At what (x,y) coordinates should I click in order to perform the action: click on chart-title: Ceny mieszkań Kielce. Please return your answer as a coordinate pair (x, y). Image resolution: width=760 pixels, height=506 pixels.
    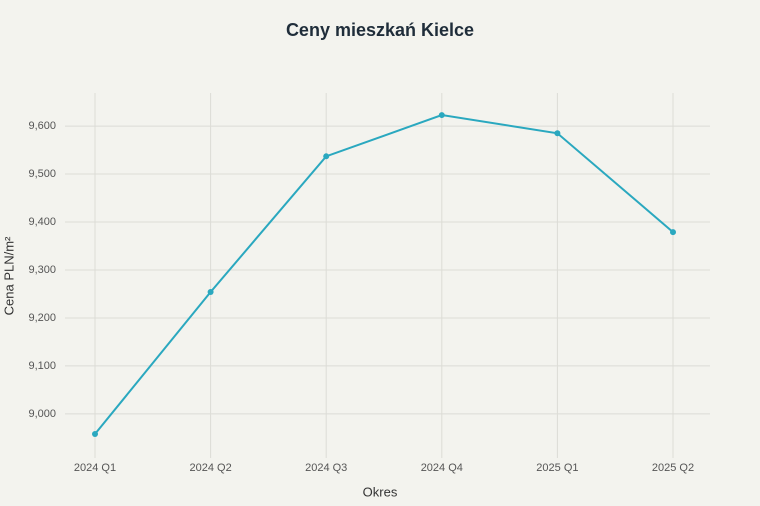
    Looking at the image, I should click on (380, 30).